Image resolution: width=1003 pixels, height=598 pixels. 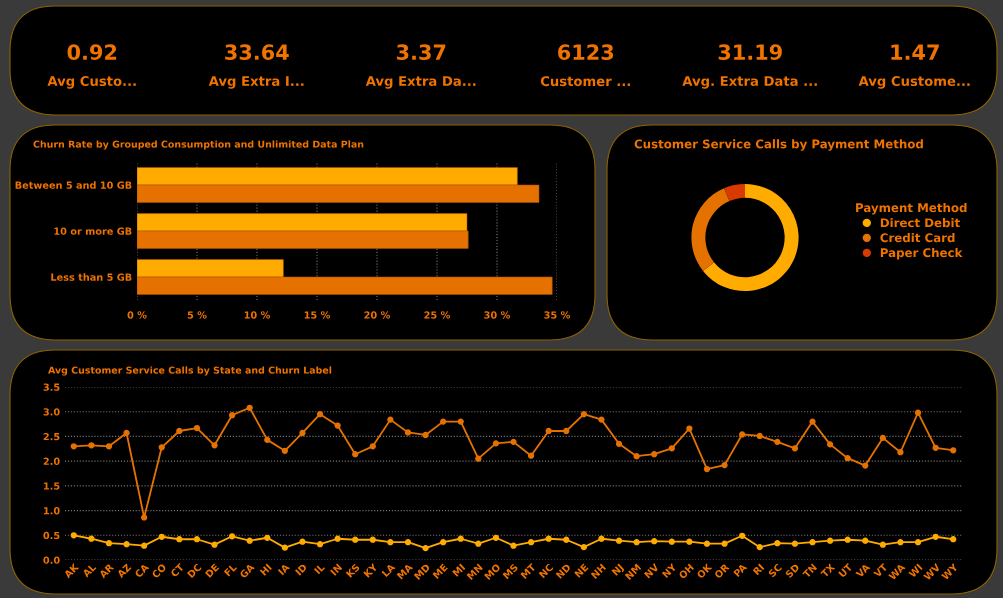 What do you see at coordinates (51, 387) in the screenshot?
I see `y-tick-label: 3.5` at bounding box center [51, 387].